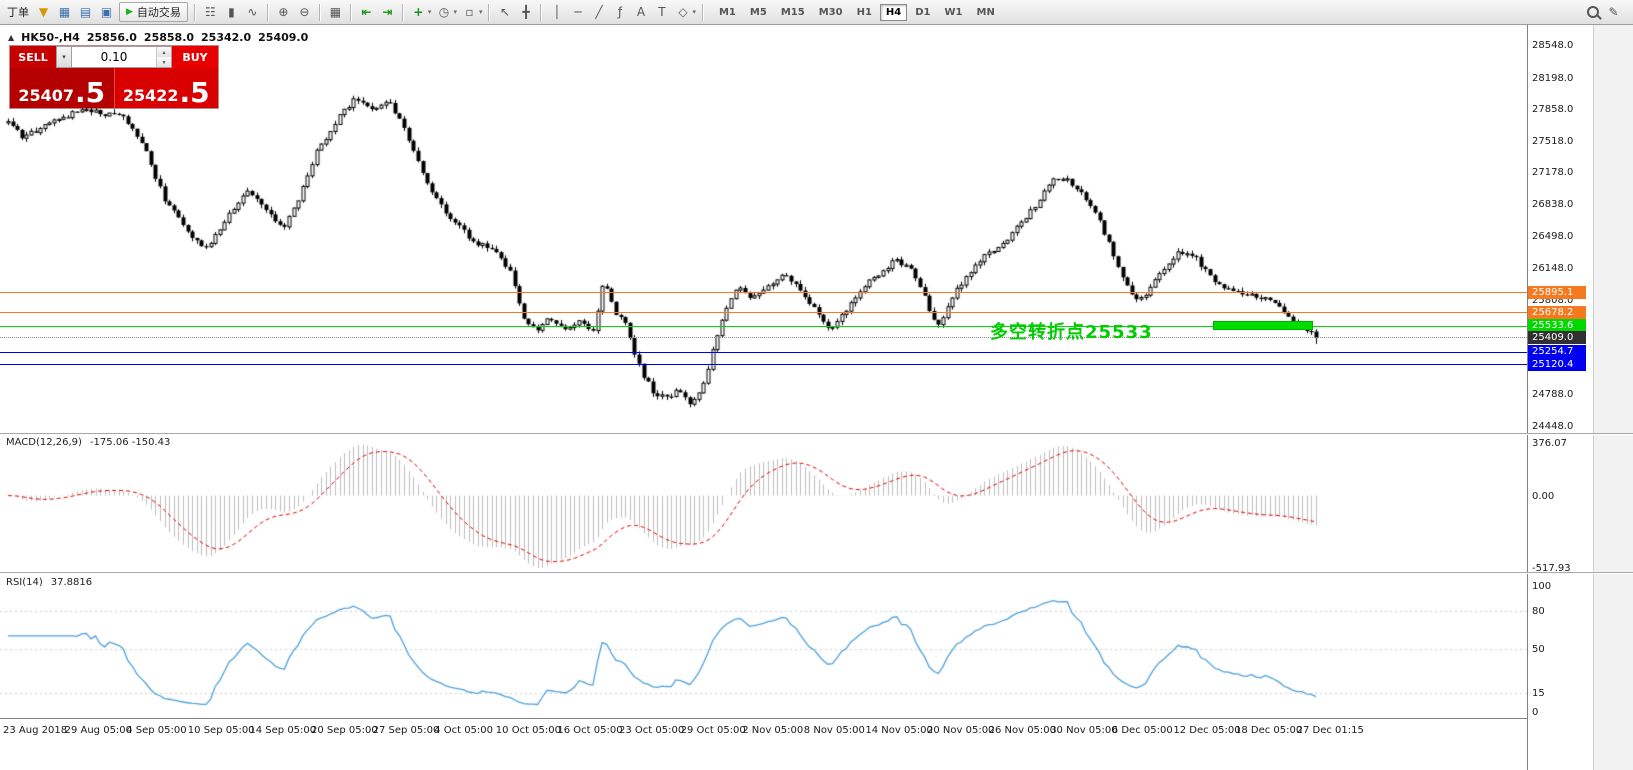 The height and width of the screenshot is (770, 1633). Describe the element at coordinates (599, 12) in the screenshot. I see `trendline-icon: ╱` at that location.